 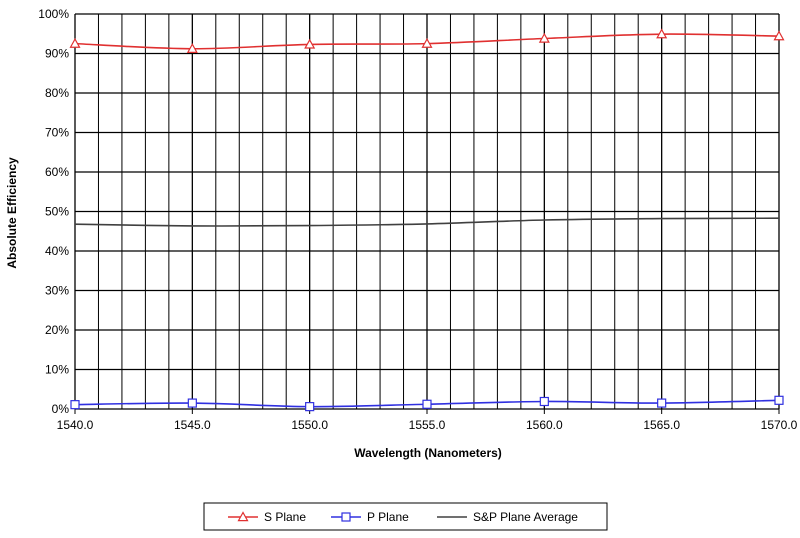 I want to click on x-tick-label: 1545.0, so click(x=192, y=425).